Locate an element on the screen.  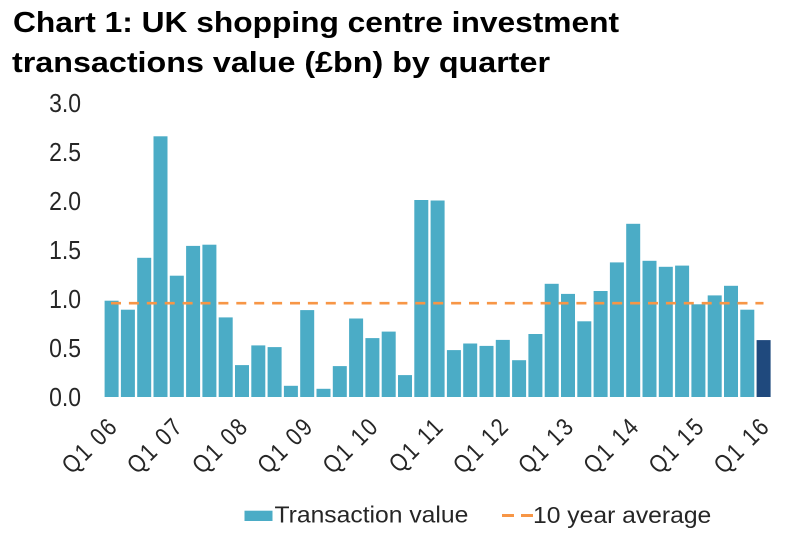
svg-text: Transaction value is located at coordinates (372, 515).